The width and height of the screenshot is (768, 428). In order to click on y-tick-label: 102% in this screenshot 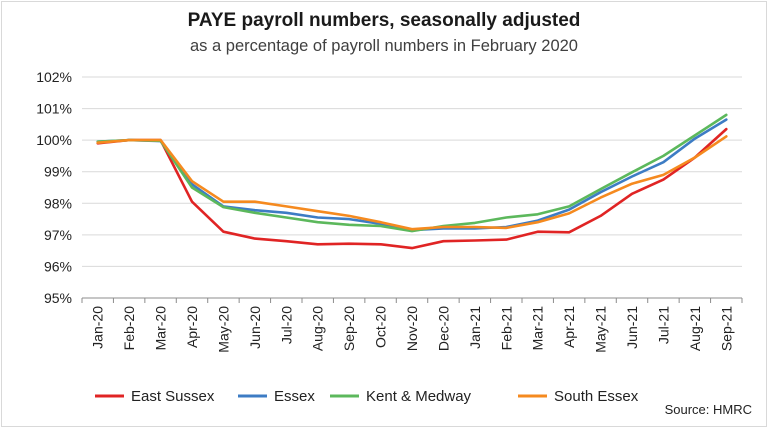, I will do `click(54, 77)`.